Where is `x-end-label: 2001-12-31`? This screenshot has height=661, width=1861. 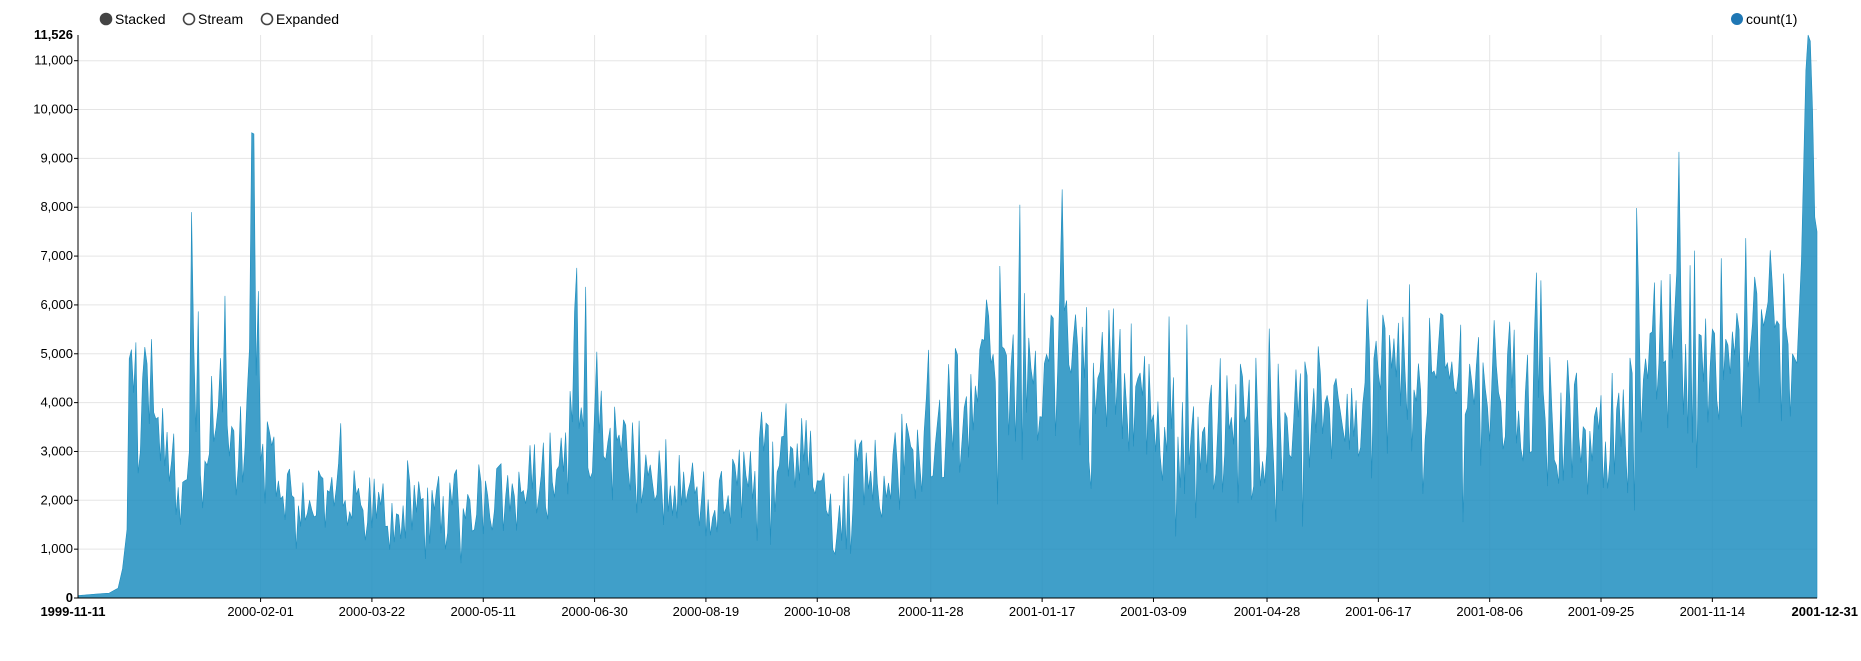
x-end-label: 2001-12-31 is located at coordinates (1825, 611).